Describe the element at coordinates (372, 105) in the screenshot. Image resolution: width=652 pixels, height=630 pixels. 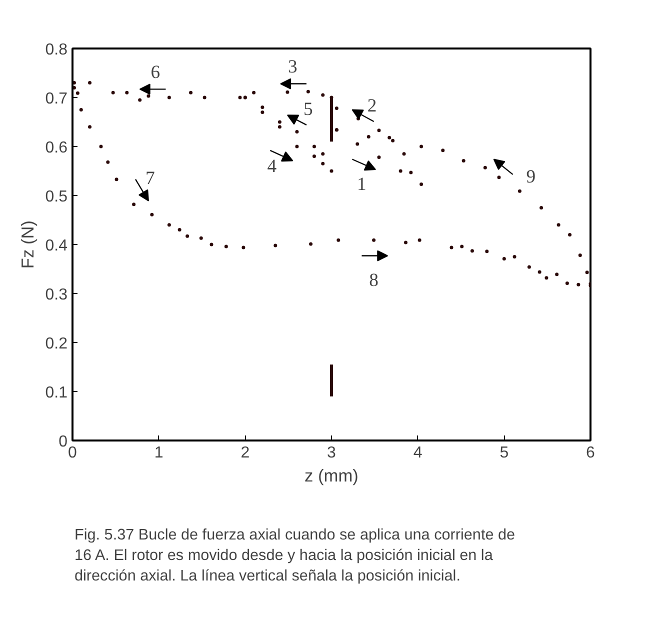
I see `annotation: 2` at that location.